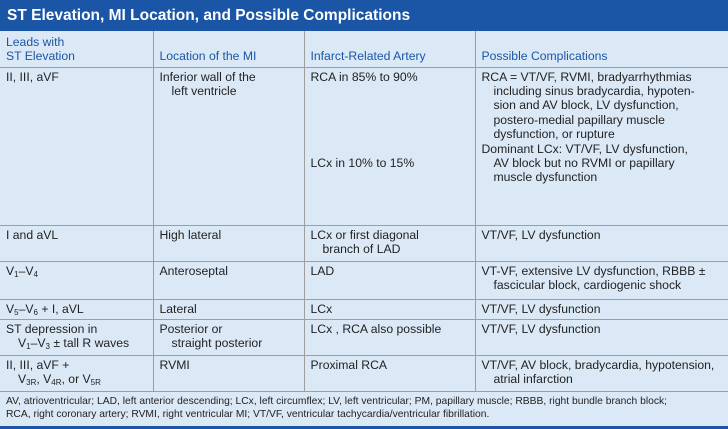 This screenshot has width=728, height=429. Describe the element at coordinates (389, 309) in the screenshot. I see `cell-artery: LCx` at that location.